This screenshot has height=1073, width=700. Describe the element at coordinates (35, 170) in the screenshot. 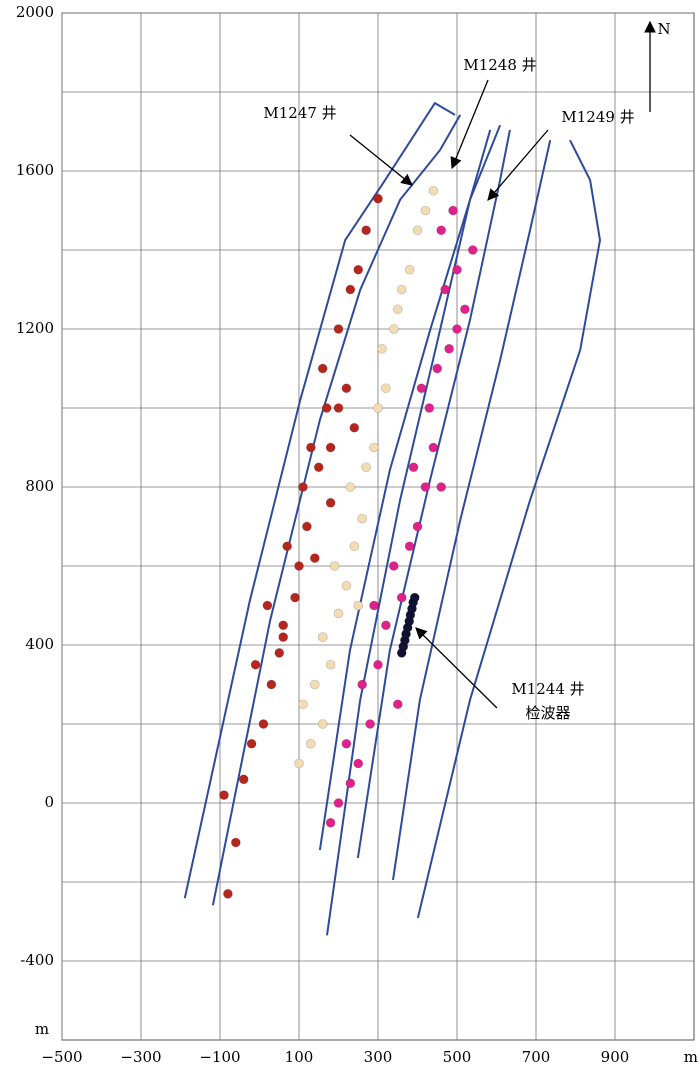

I see `y-tick-label: 1600` at that location.